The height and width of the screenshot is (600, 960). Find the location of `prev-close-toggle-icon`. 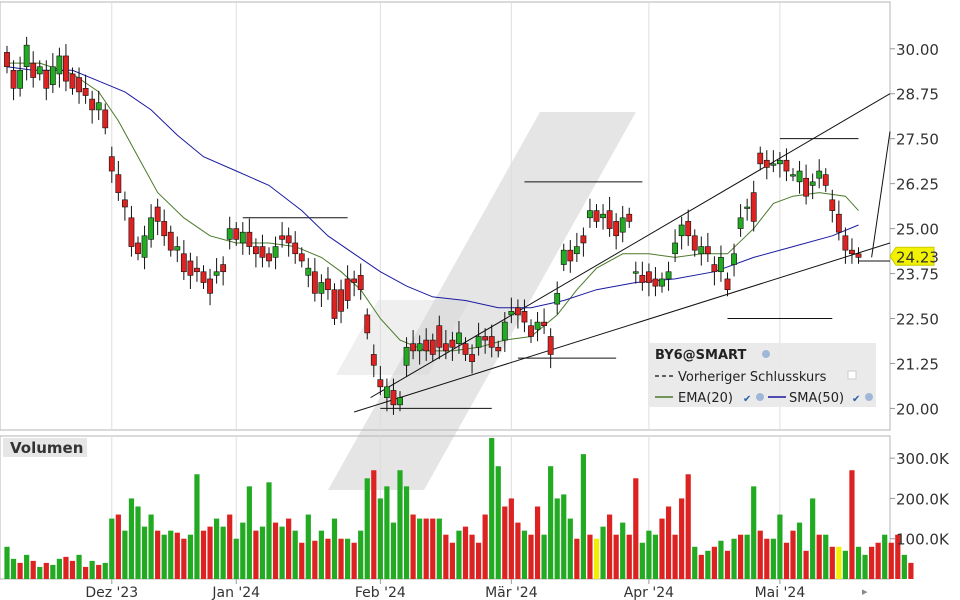

prev-close-toggle-icon is located at coordinates (852, 375).